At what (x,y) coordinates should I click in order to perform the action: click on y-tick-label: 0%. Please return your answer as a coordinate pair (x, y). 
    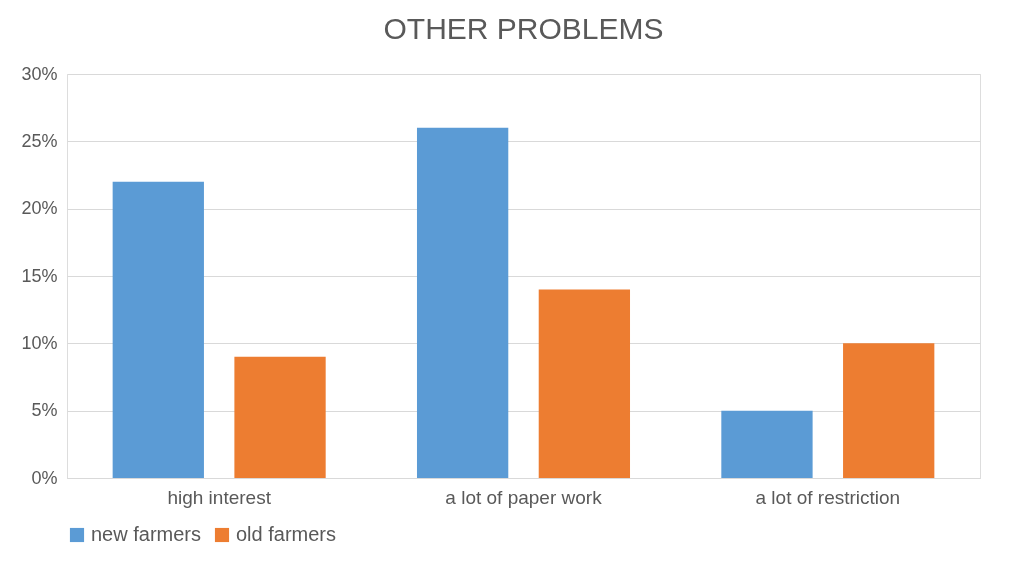
    Looking at the image, I should click on (44, 477).